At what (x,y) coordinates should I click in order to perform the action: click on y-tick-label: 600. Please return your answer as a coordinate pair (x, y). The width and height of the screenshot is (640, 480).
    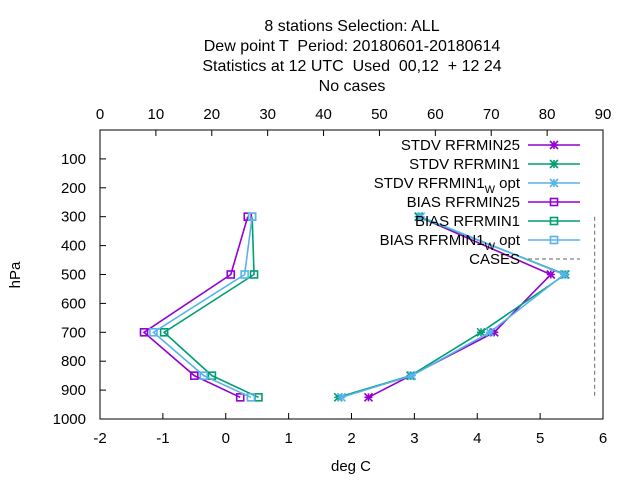
    Looking at the image, I should click on (73, 303).